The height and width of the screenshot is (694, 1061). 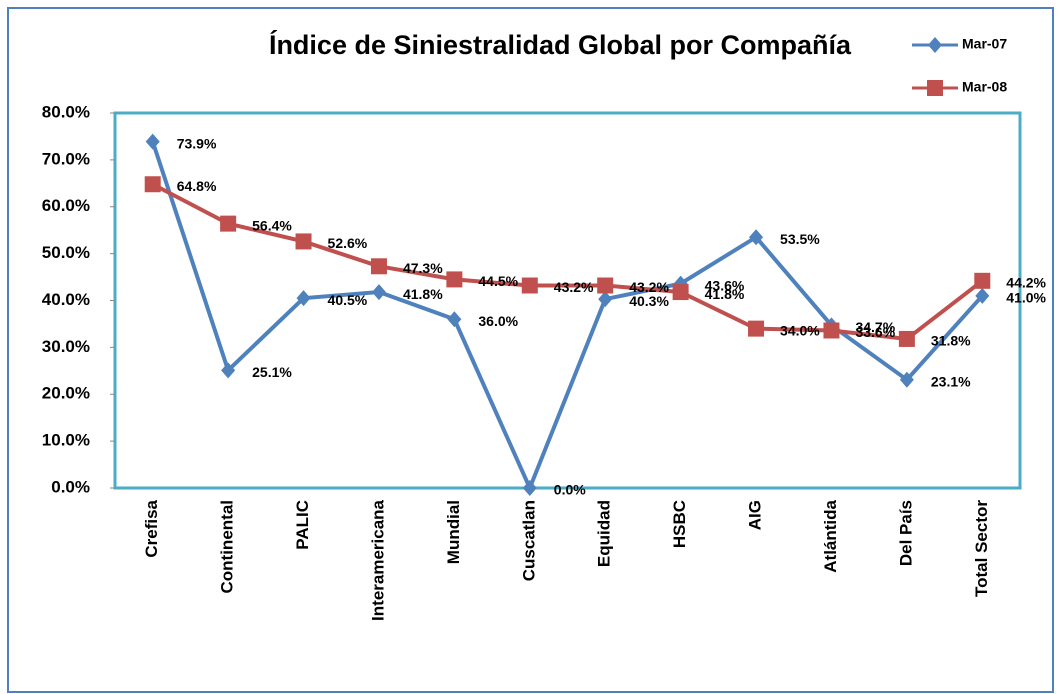 I want to click on x-tick-label: Total Sector, so click(x=981, y=548).